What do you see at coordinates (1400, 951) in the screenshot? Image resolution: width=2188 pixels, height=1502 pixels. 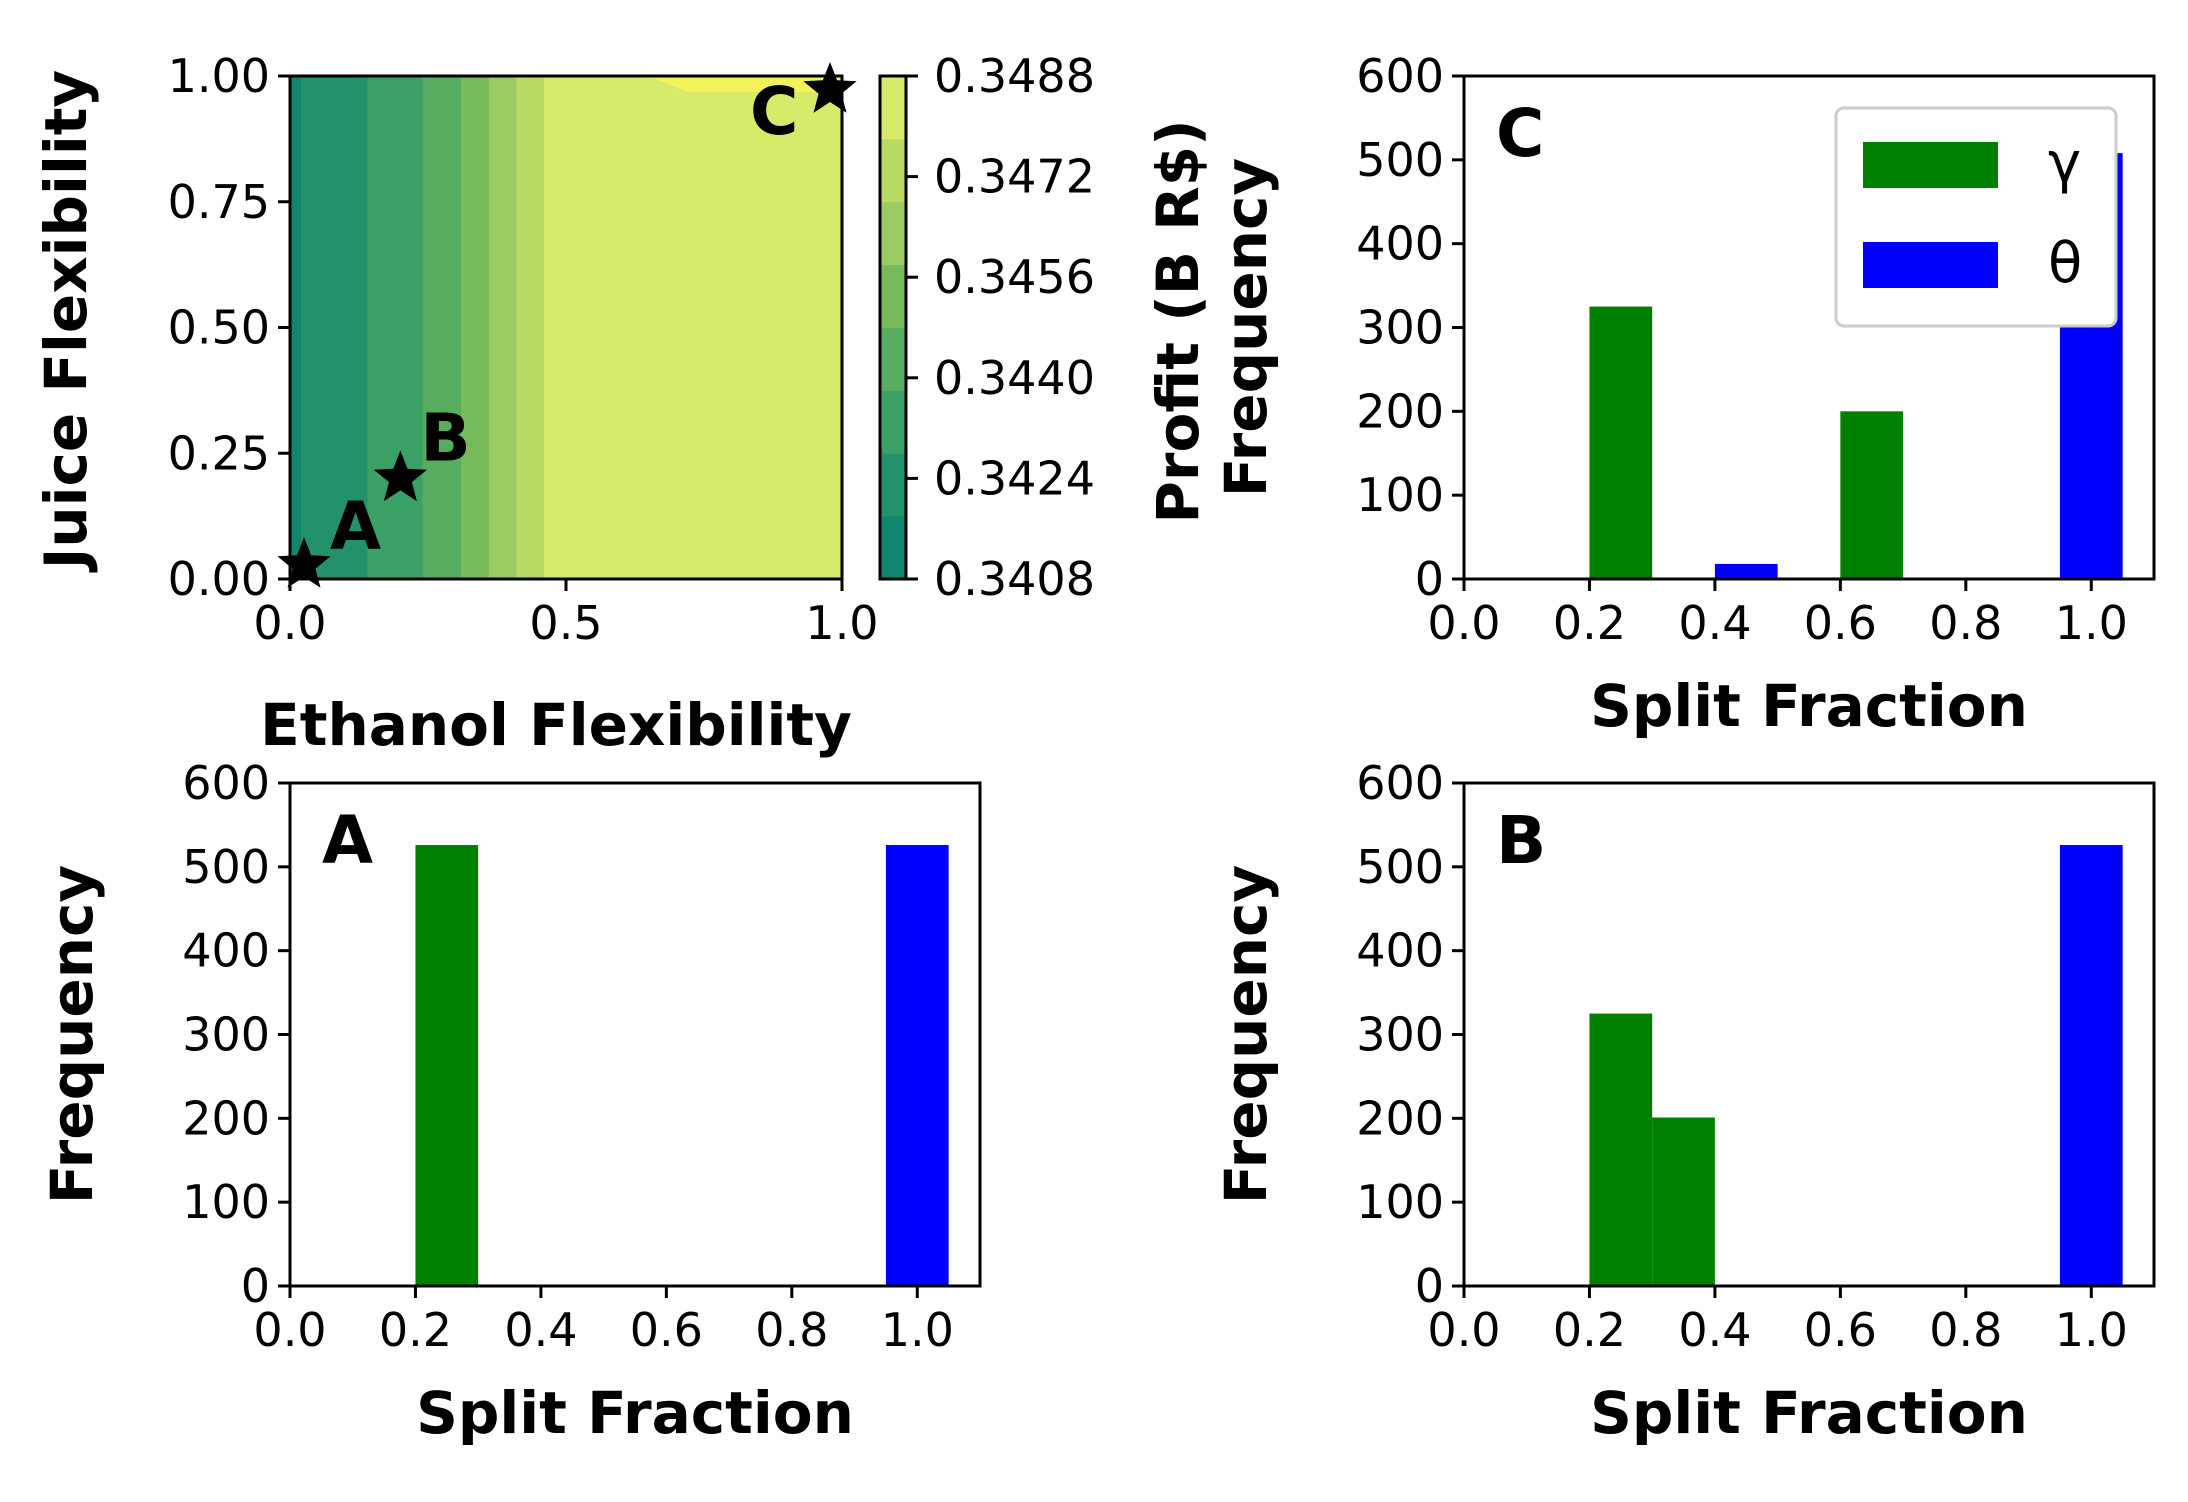 I see `hist-b-ytick-label-4: 400` at bounding box center [1400, 951].